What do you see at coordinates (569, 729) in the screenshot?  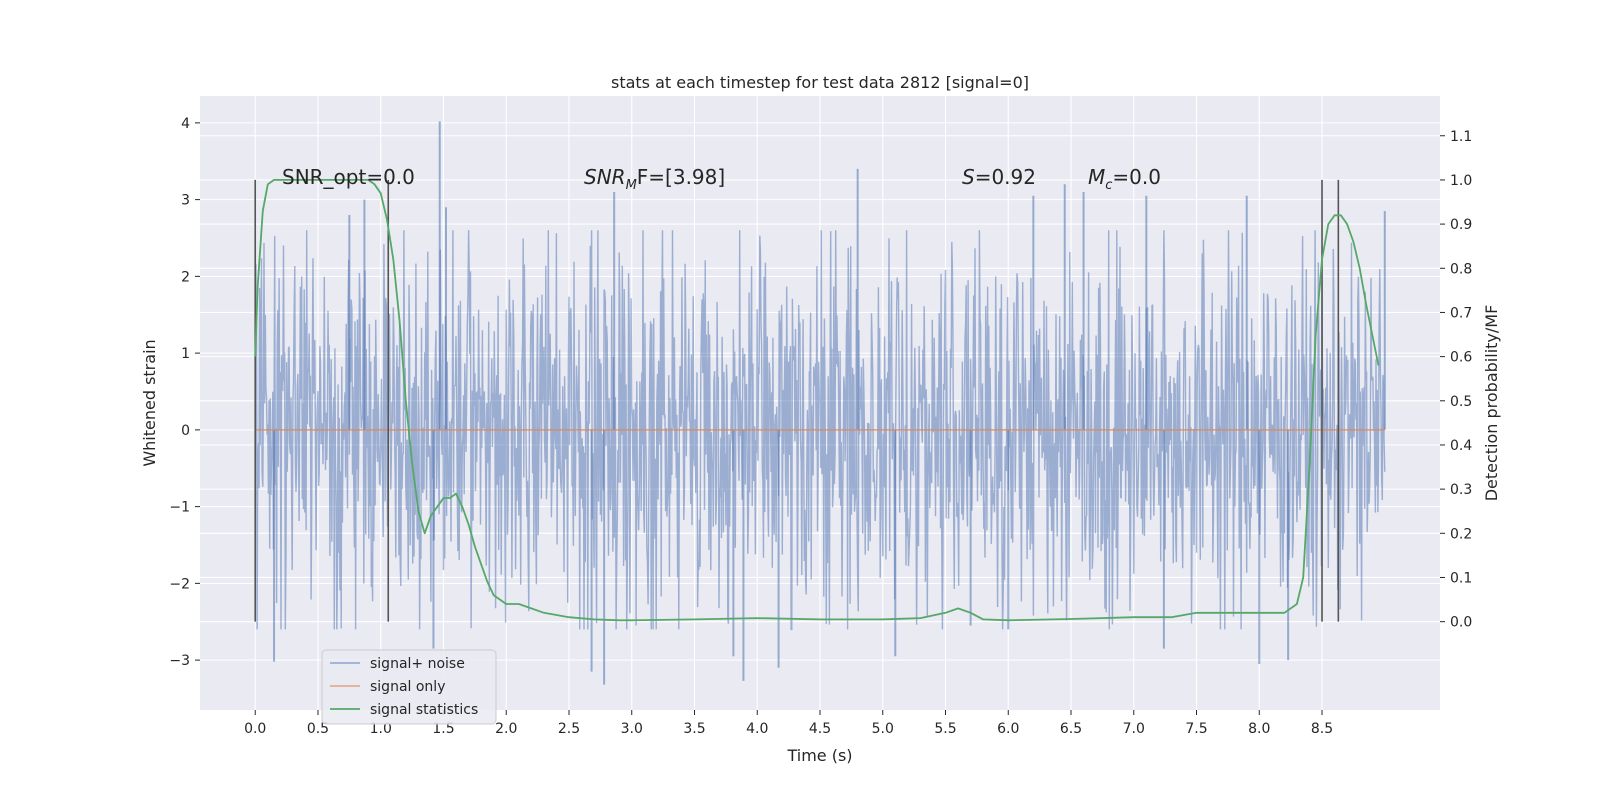 I see `x-tick-label-5: 2.5` at bounding box center [569, 729].